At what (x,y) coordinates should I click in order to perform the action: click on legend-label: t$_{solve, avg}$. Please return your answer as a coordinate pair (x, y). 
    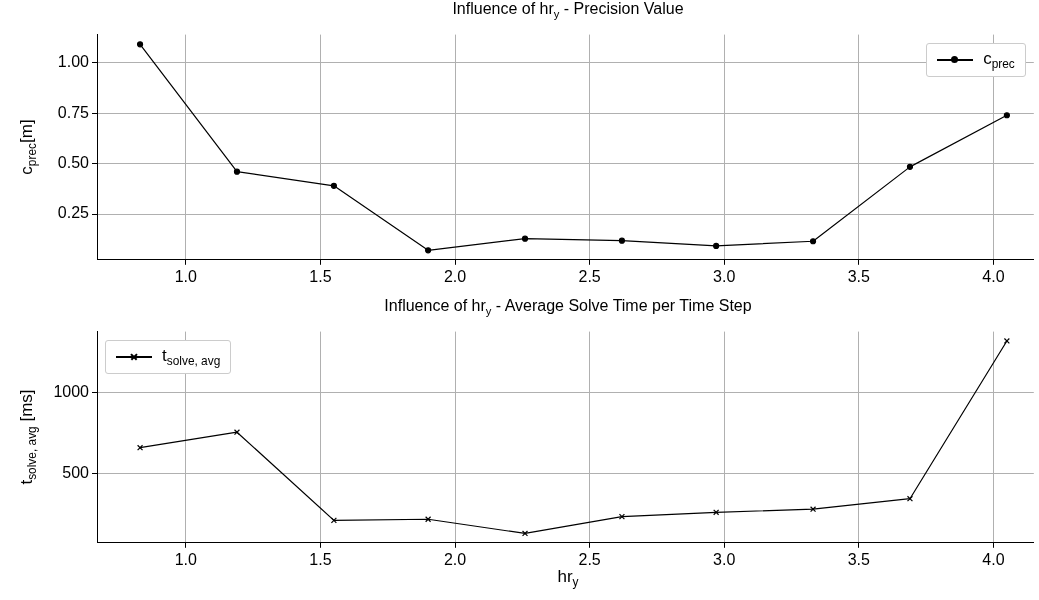
    Looking at the image, I should click on (191, 356).